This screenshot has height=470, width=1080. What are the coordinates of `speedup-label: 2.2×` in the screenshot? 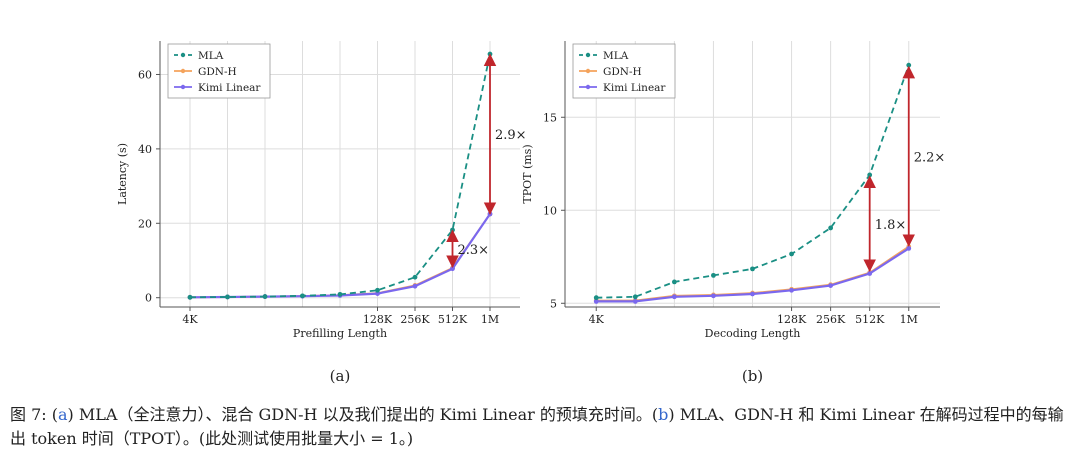 It's located at (930, 157).